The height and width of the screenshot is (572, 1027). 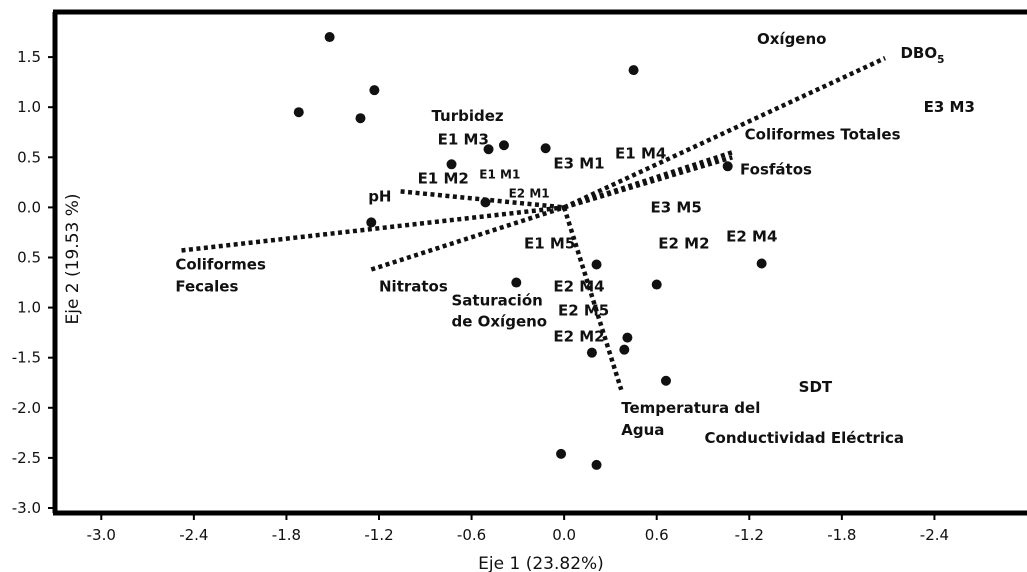 What do you see at coordinates (642, 430) in the screenshot?
I see `point-label: Agua` at bounding box center [642, 430].